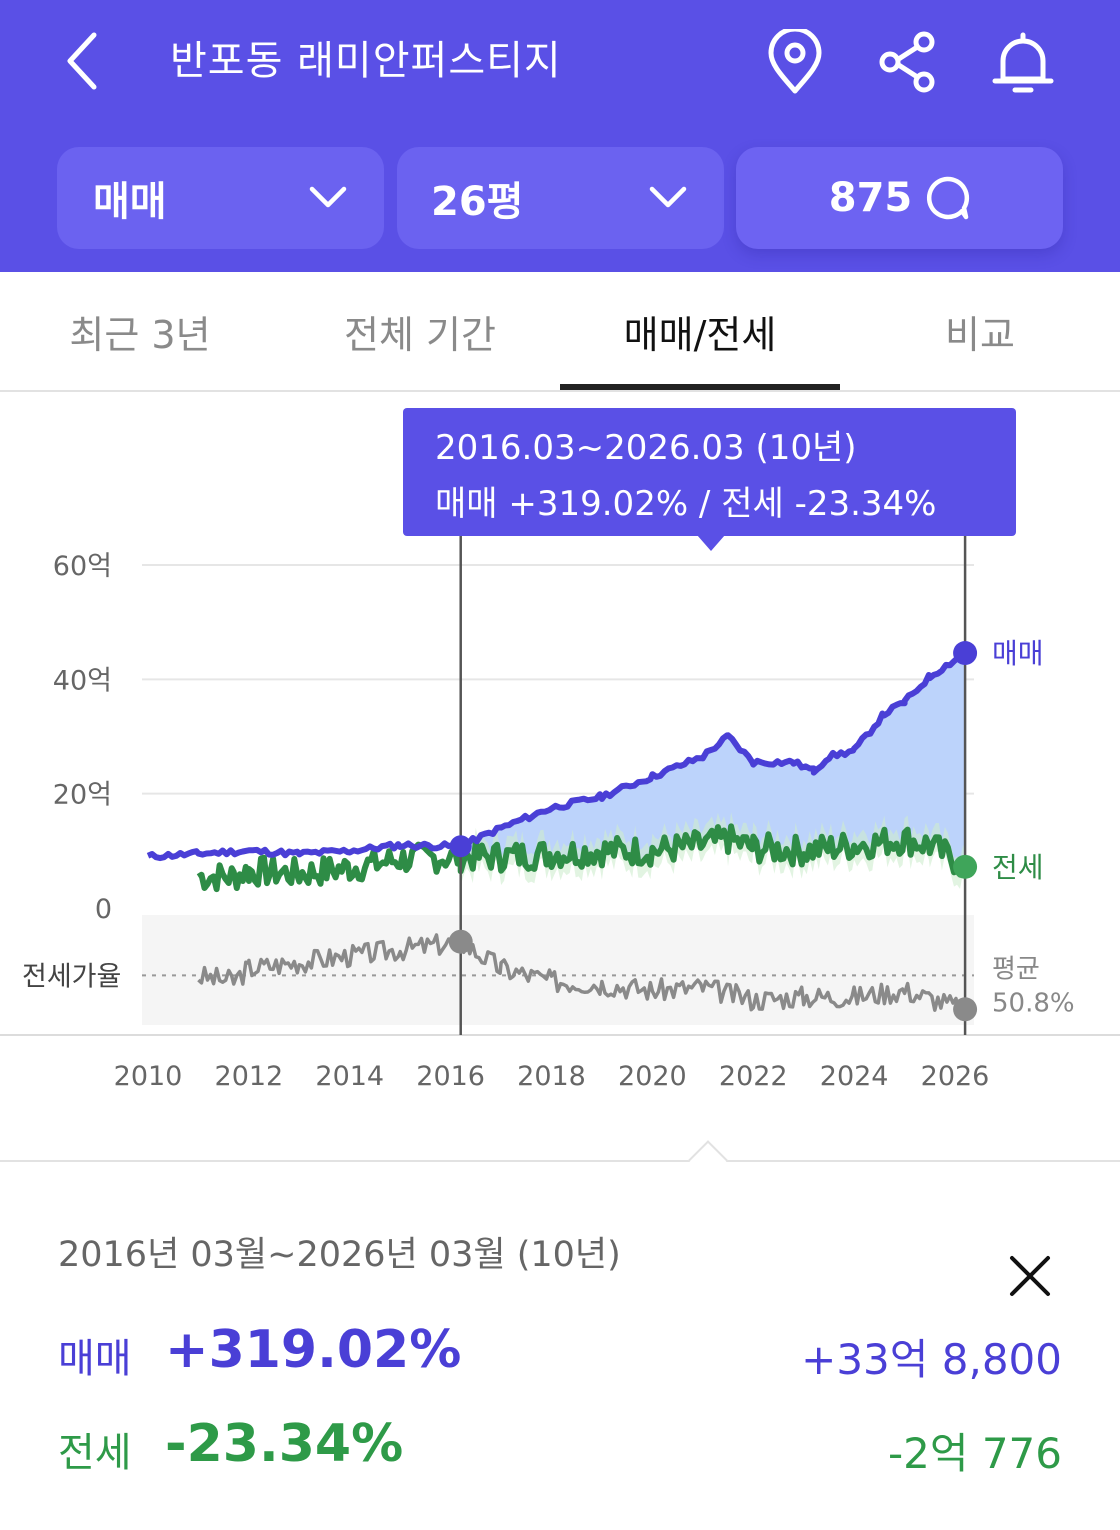 Image resolution: width=1120 pixels, height=1530 pixels. I want to click on jeonse-change-amount: -2억 776, so click(974, 1453).